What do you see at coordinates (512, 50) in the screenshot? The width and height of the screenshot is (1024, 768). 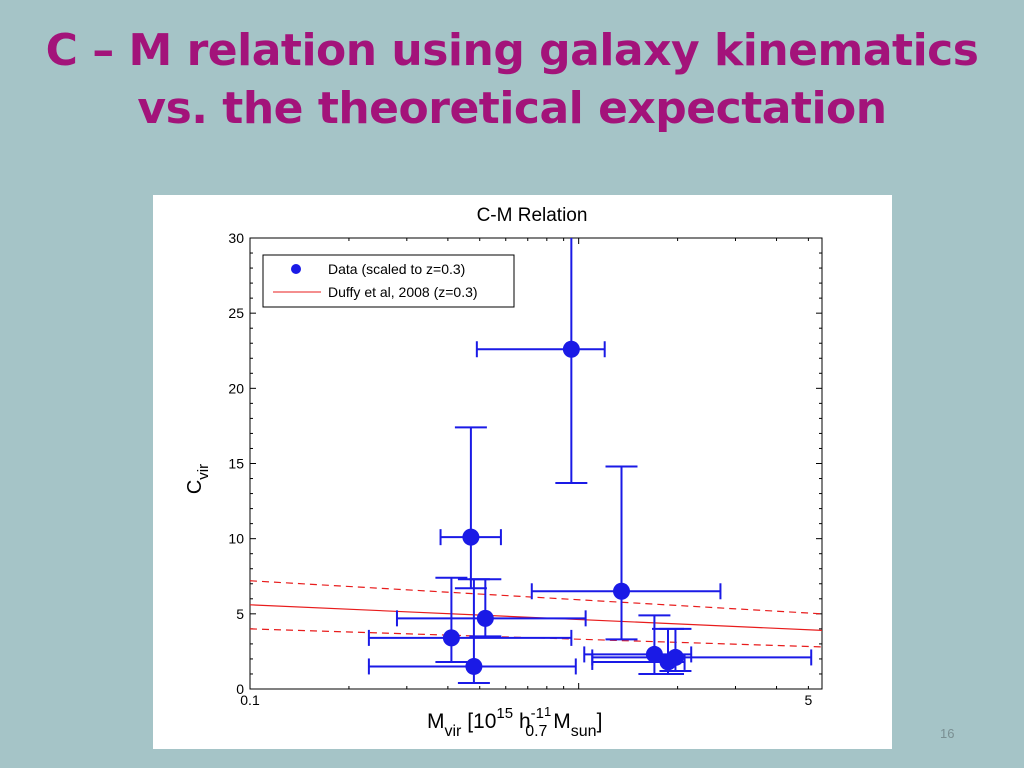 I see `slide-title-line-1: C – M relation using galaxy kinematics` at bounding box center [512, 50].